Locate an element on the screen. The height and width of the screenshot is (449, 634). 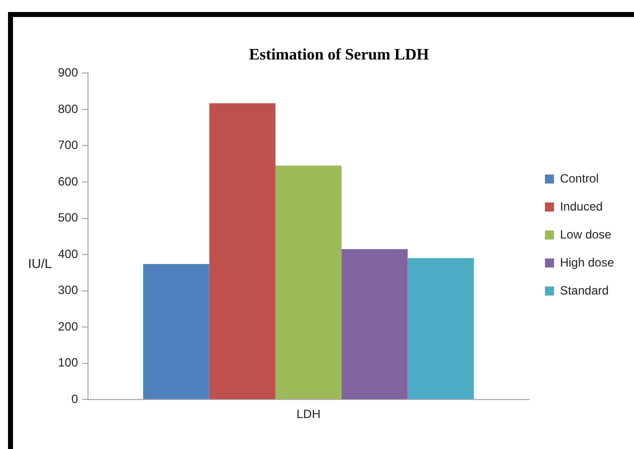
y-tick-label: 700 is located at coordinates (68, 145).